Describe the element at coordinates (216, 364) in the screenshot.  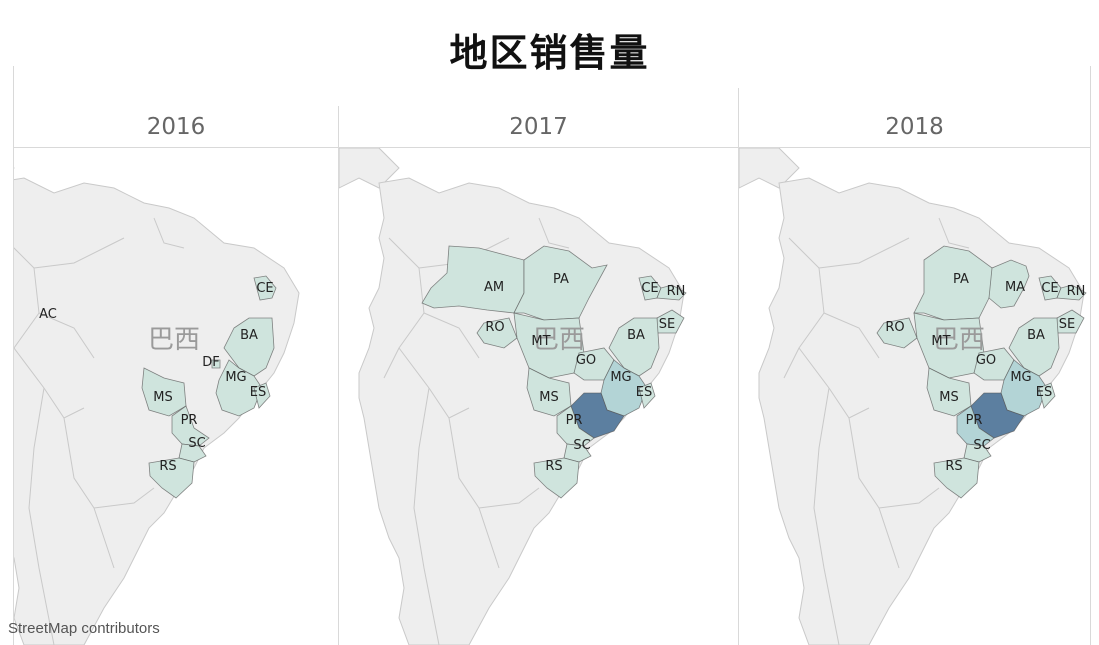
I see `state-df` at that location.